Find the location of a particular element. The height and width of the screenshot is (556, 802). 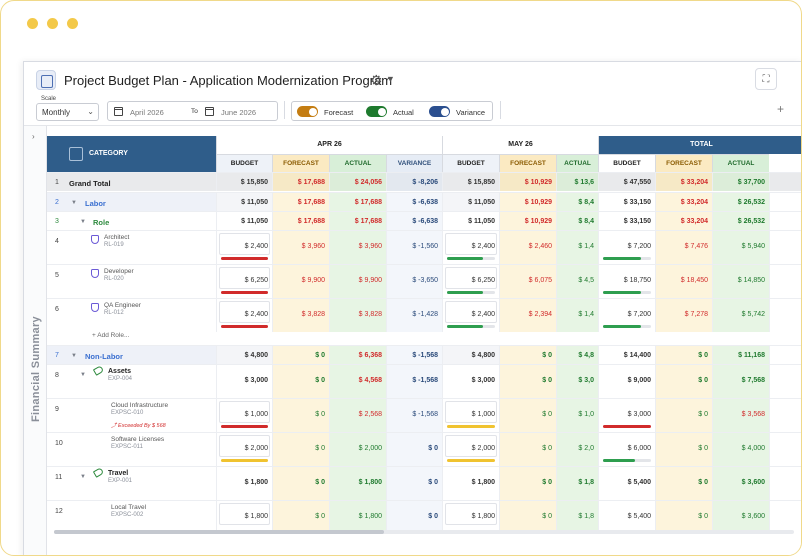

value-cell: $ 5,742 is located at coordinates (740, 315).